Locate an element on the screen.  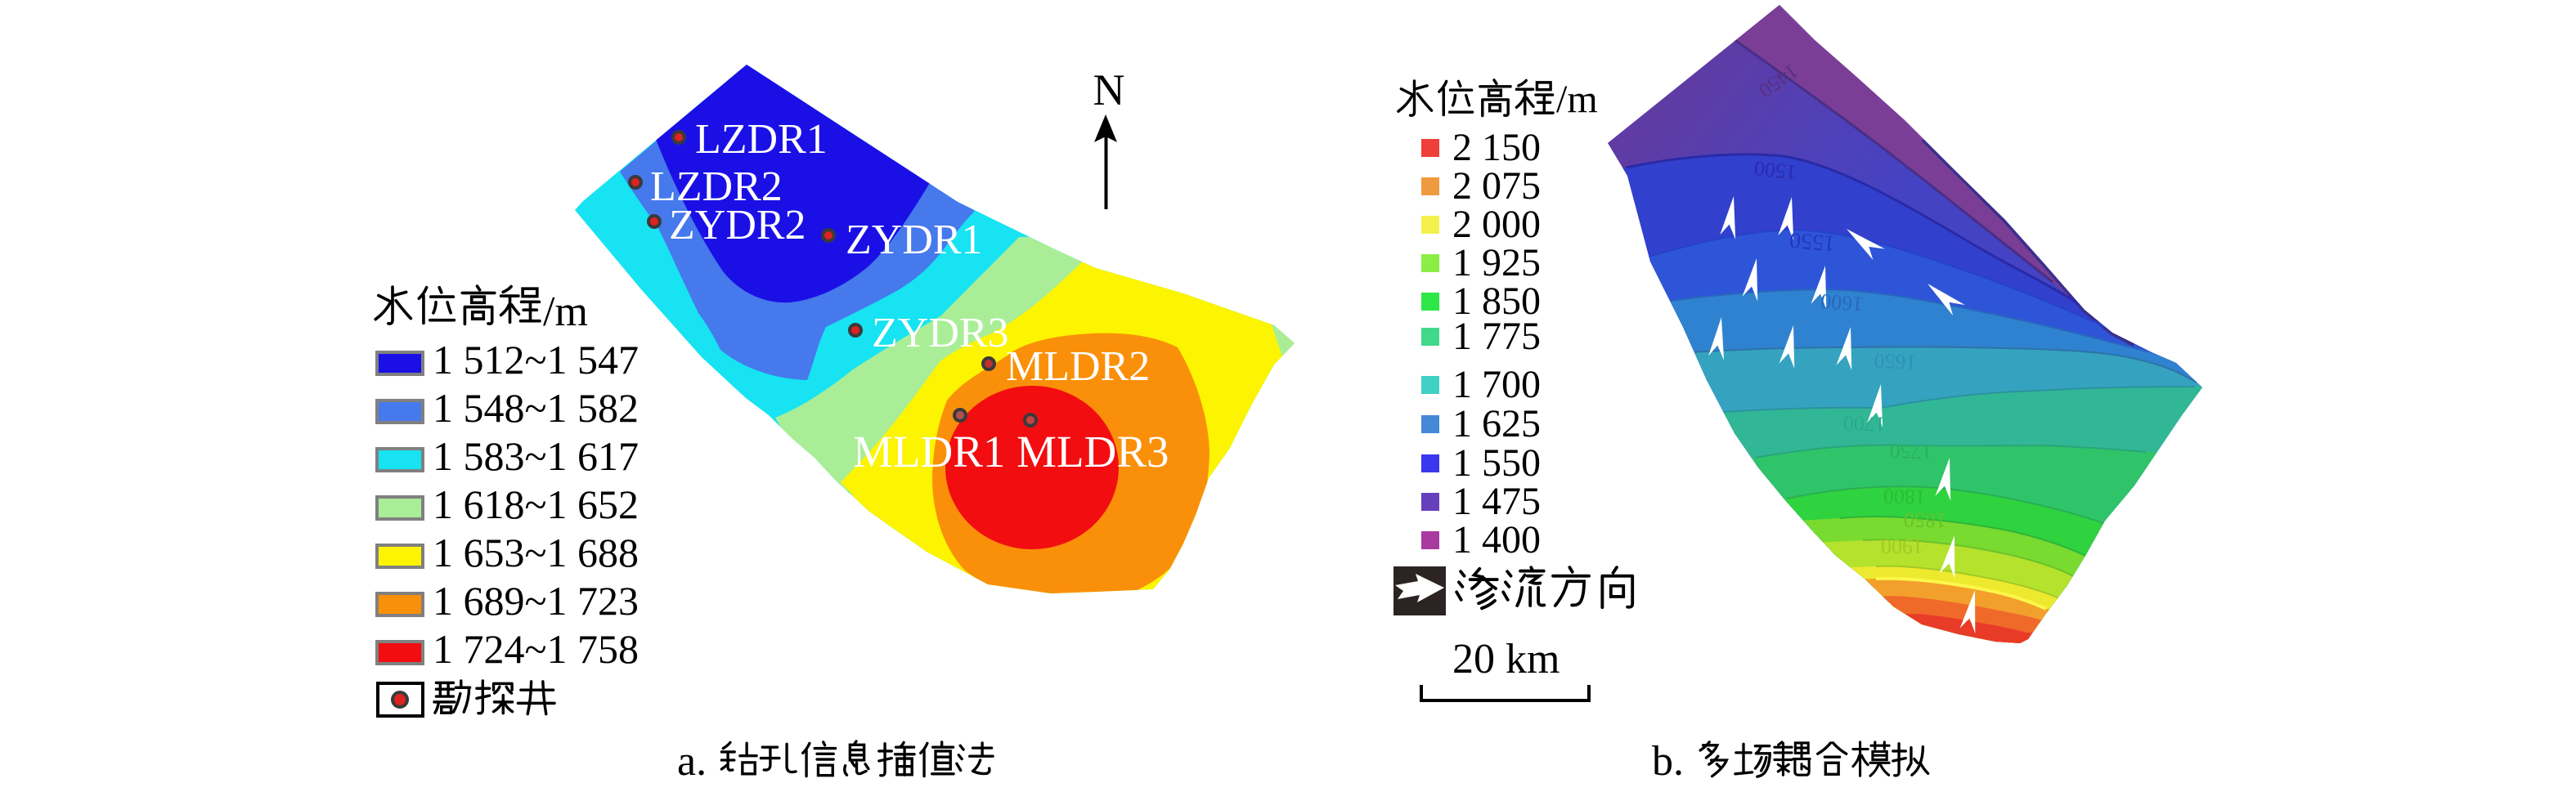
svg-text: 1 700 is located at coordinates (1496, 384).